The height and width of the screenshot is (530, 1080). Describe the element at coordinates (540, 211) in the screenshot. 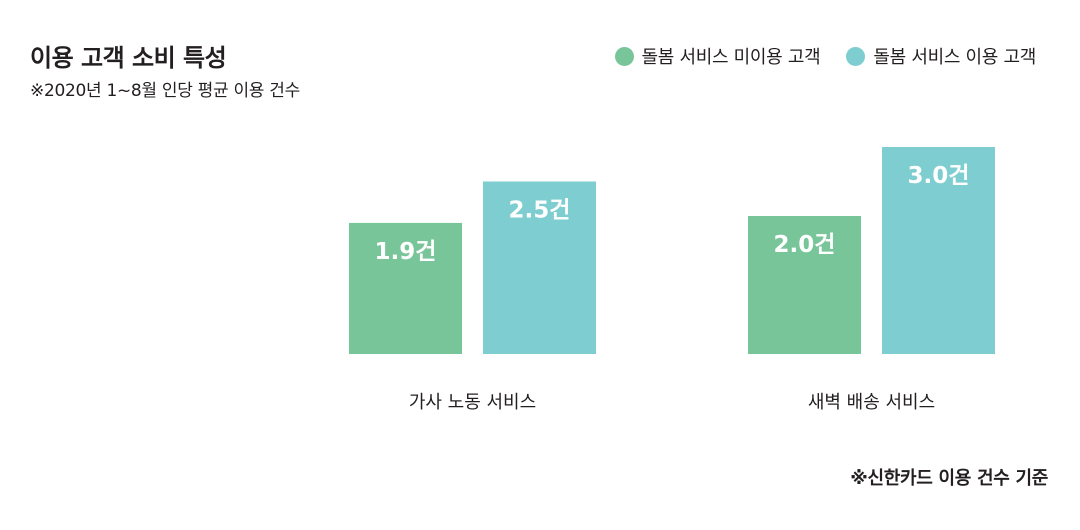

I see `data-label-housework-users: 2.5건` at that location.